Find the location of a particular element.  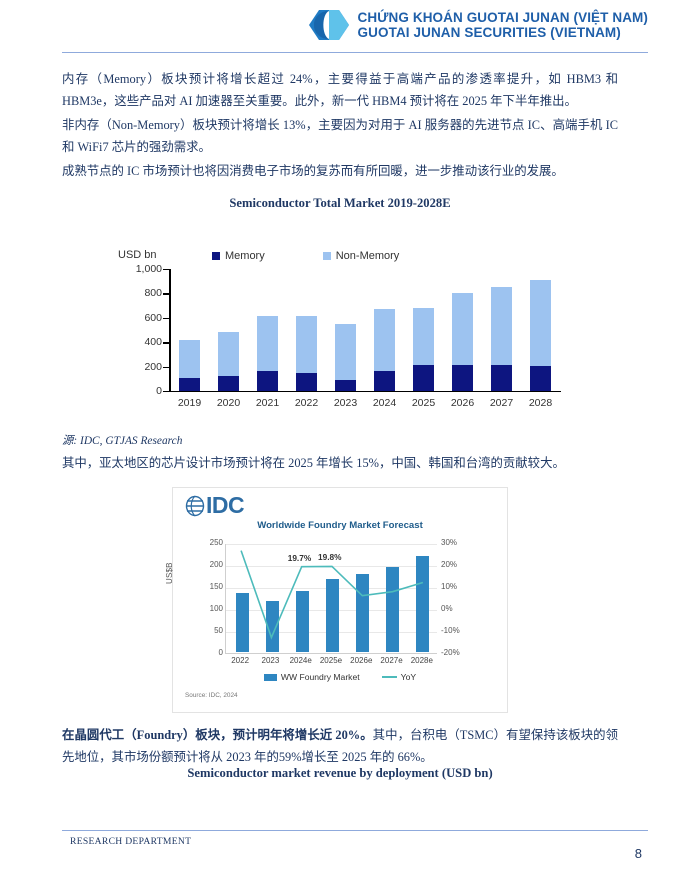

chart1-x-tick-labels: 2019 2020 2021 2022 2023 2024 2025 2026 2027 2028 is located at coordinates (365, 403).